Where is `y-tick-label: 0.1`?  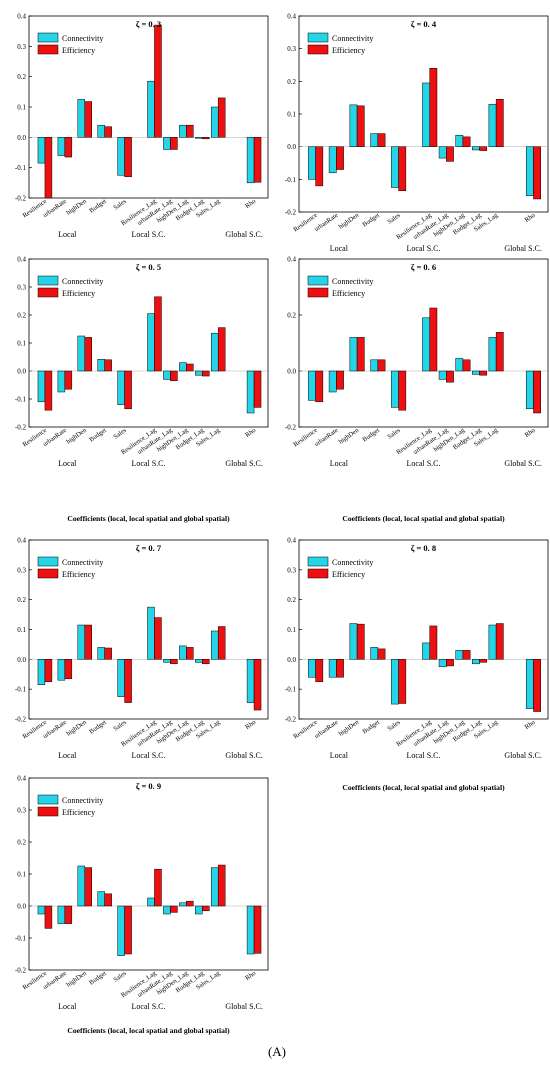 y-tick-label: 0.1 is located at coordinates (21, 875).